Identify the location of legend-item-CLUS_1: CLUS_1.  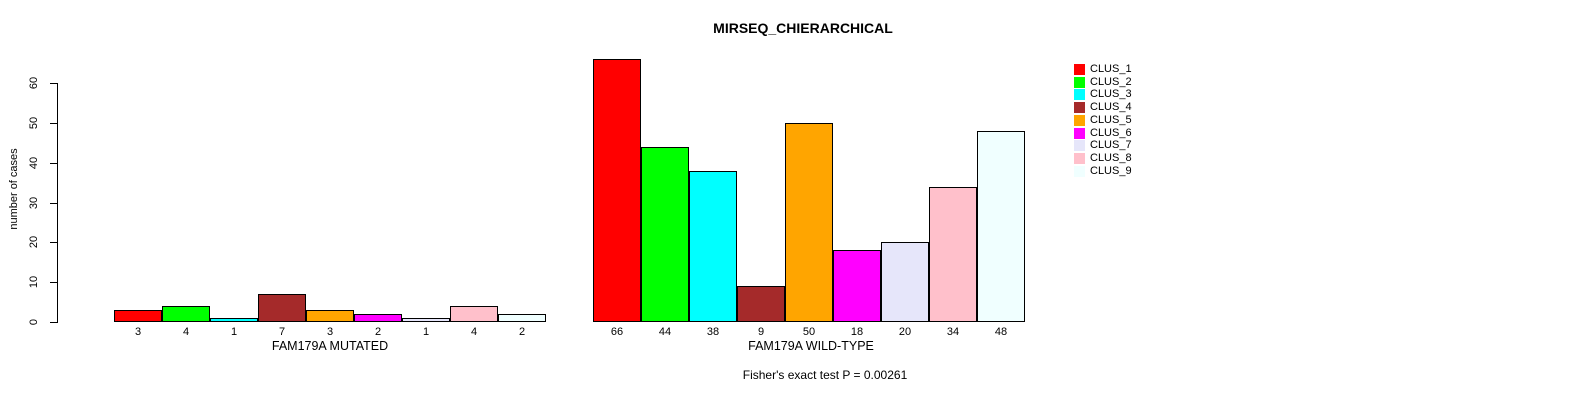
(1103, 69).